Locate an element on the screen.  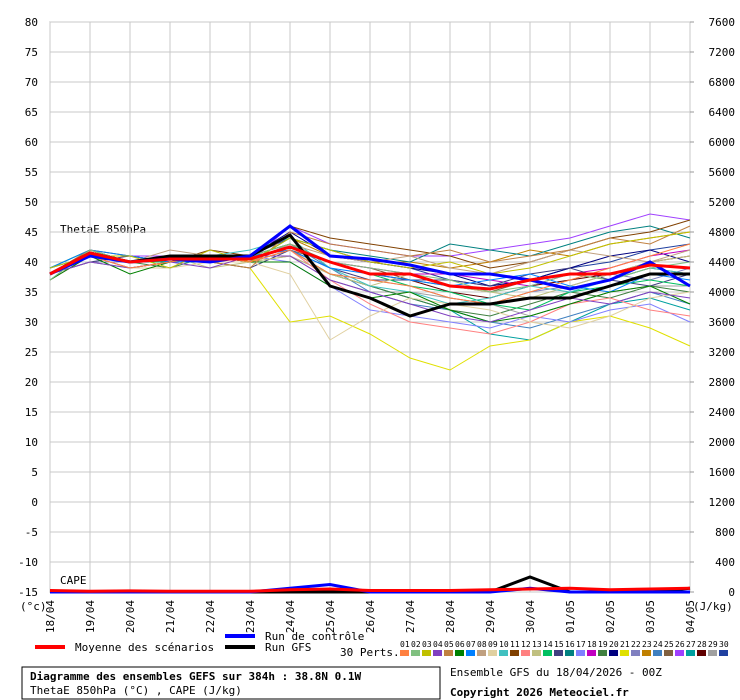
x-tick-label: 24/04 is located at coordinates (290, 616).